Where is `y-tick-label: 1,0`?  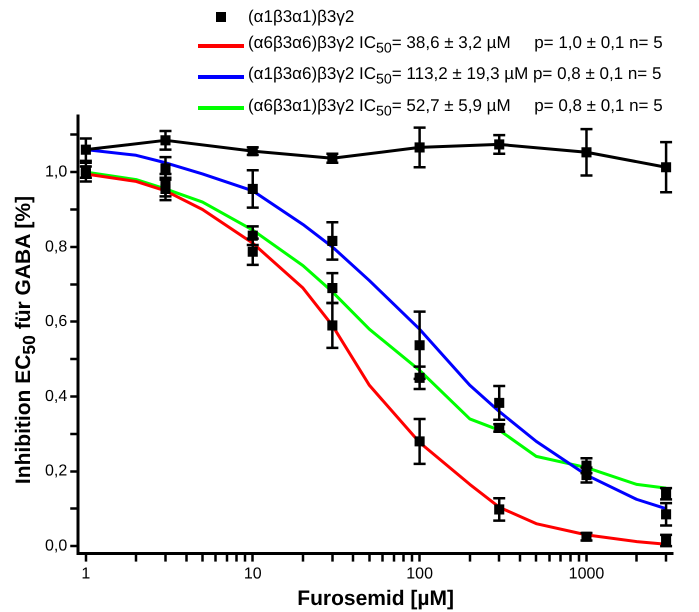
y-tick-label: 1,0 is located at coordinates (56, 172).